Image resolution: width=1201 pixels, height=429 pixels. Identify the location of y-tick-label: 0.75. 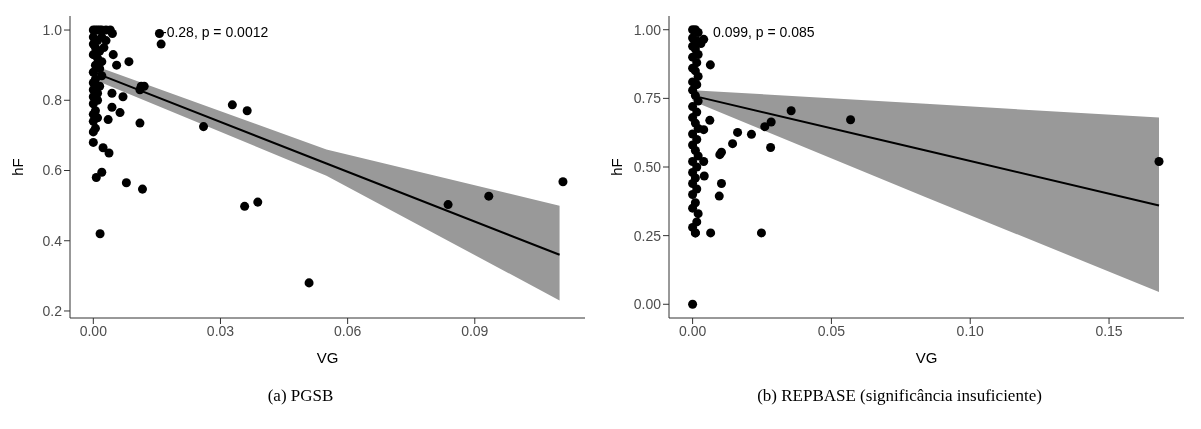
(647, 98).